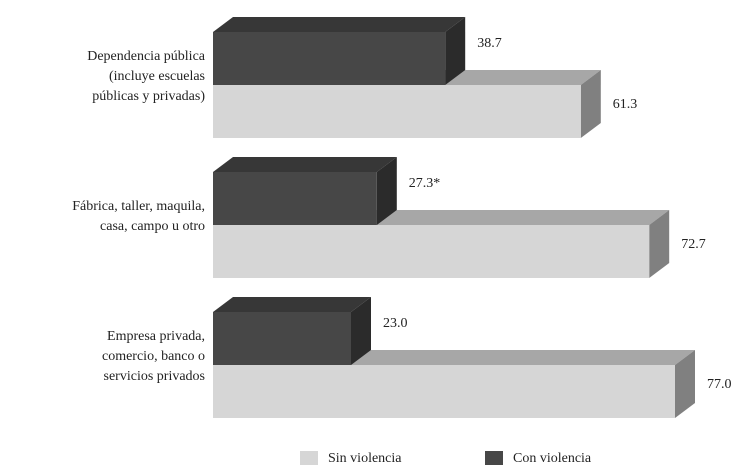 Image resolution: width=737 pixels, height=475 pixels. Describe the element at coordinates (425, 183) in the screenshot. I see `value-label: 27.3*` at that location.